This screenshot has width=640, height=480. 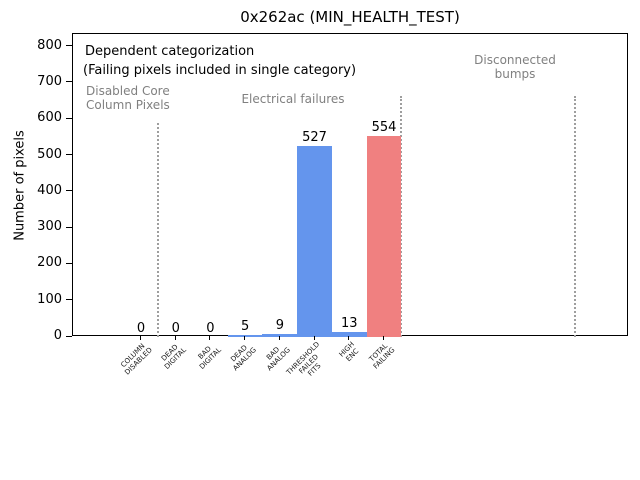 What do you see at coordinates (49, 118) in the screenshot?
I see `y-tick-label: 600` at bounding box center [49, 118].